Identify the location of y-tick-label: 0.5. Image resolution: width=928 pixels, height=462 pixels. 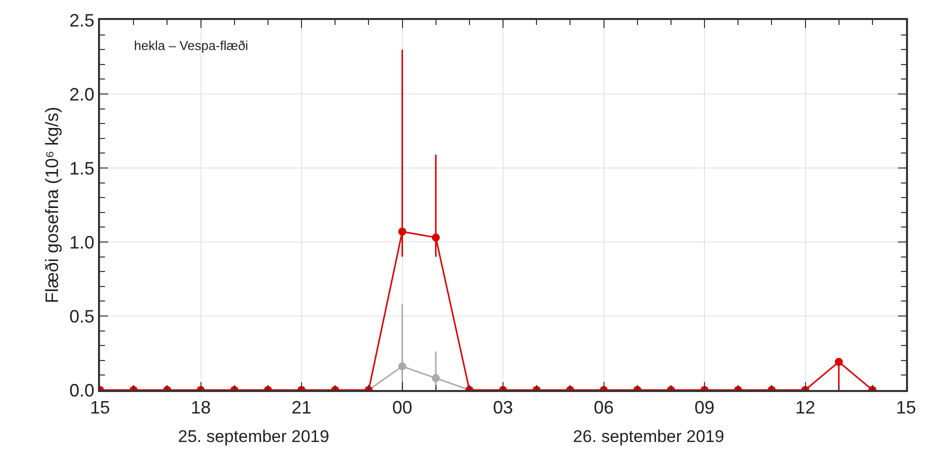
(81, 316).